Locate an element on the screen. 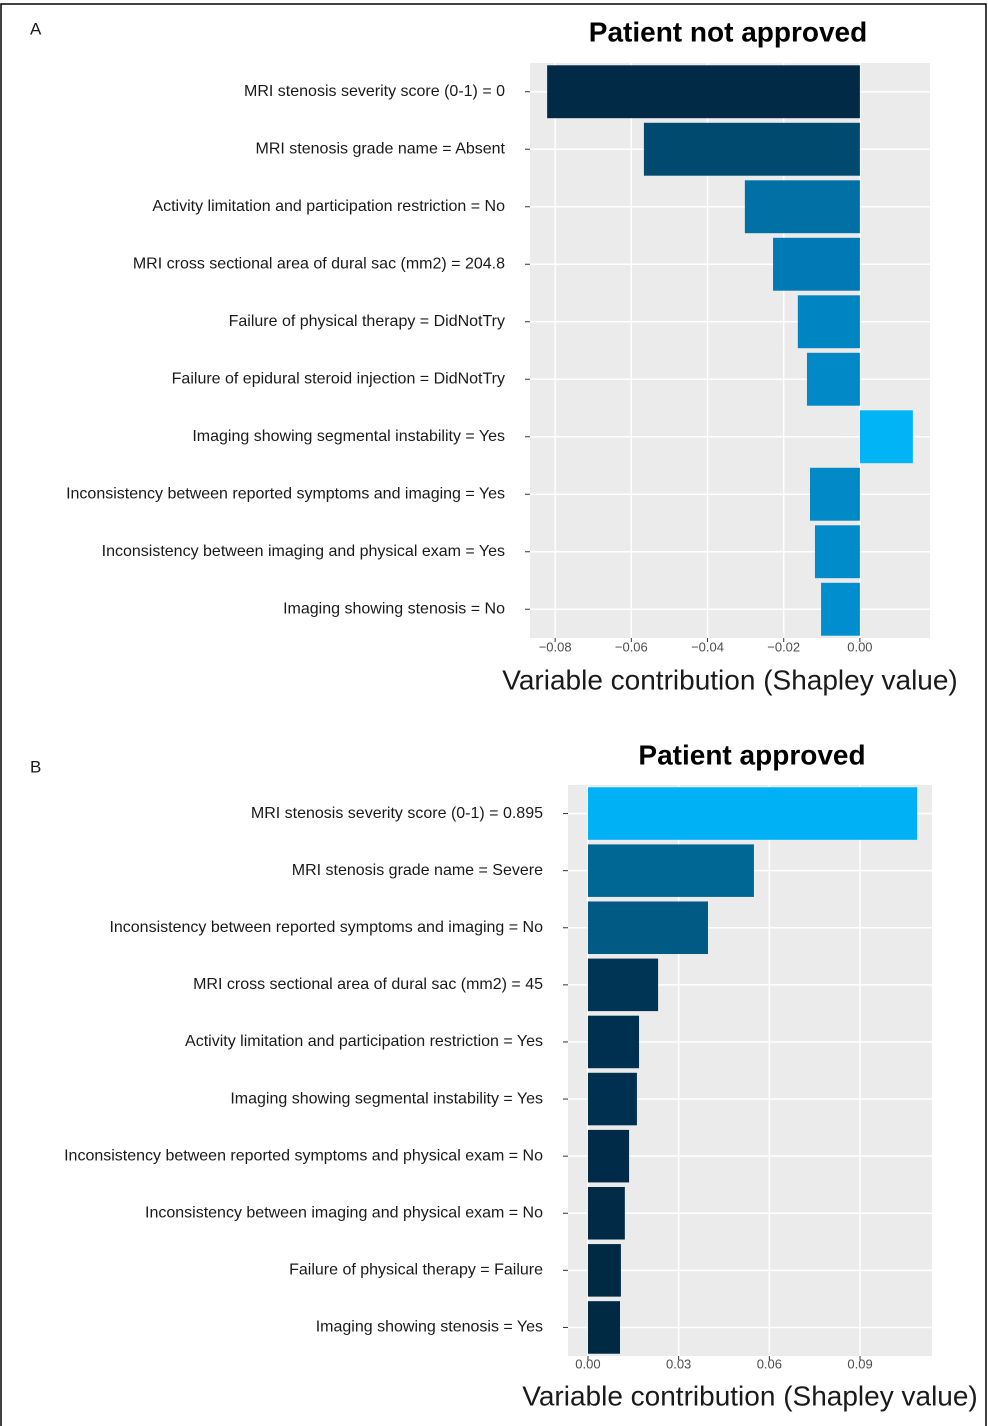  x-tick-label: 0.09 is located at coordinates (859, 1363).